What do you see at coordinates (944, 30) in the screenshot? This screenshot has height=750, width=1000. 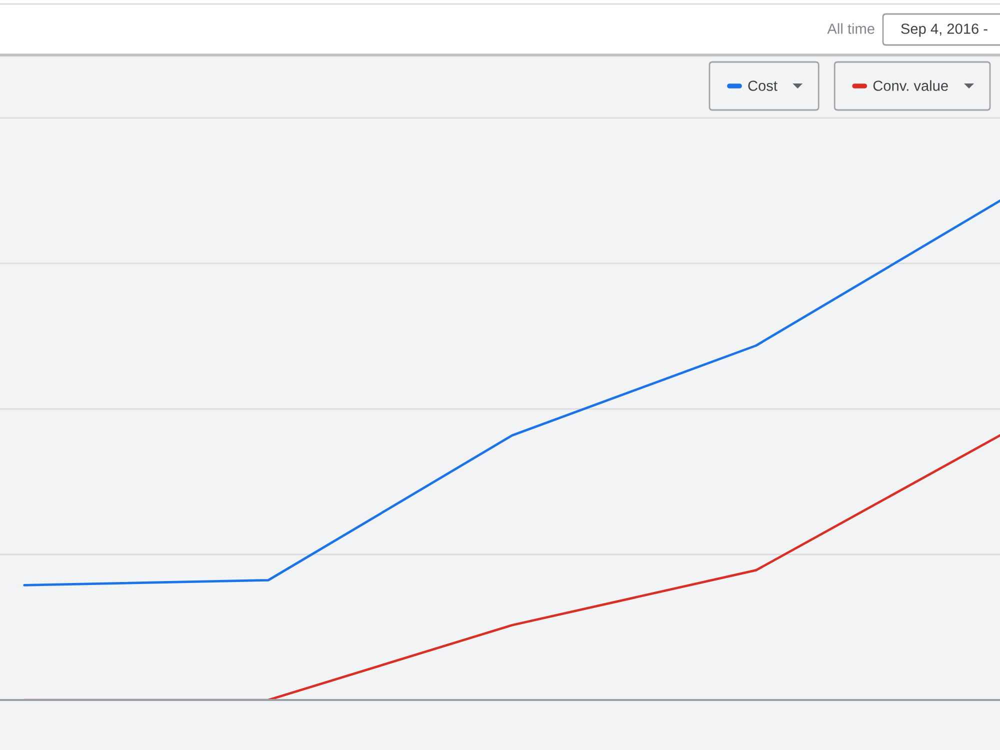 I see `text: Sep 4, 2016 -` at bounding box center [944, 30].